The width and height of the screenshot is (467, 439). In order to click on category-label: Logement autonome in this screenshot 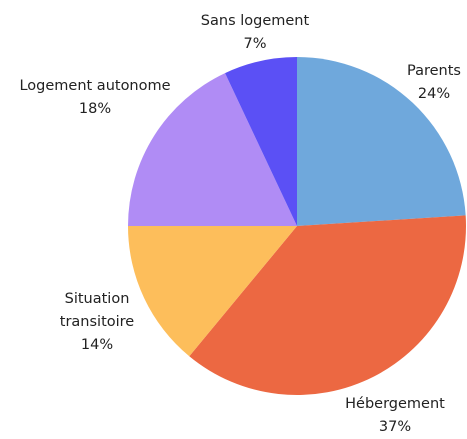, I will do `click(95, 86)`.